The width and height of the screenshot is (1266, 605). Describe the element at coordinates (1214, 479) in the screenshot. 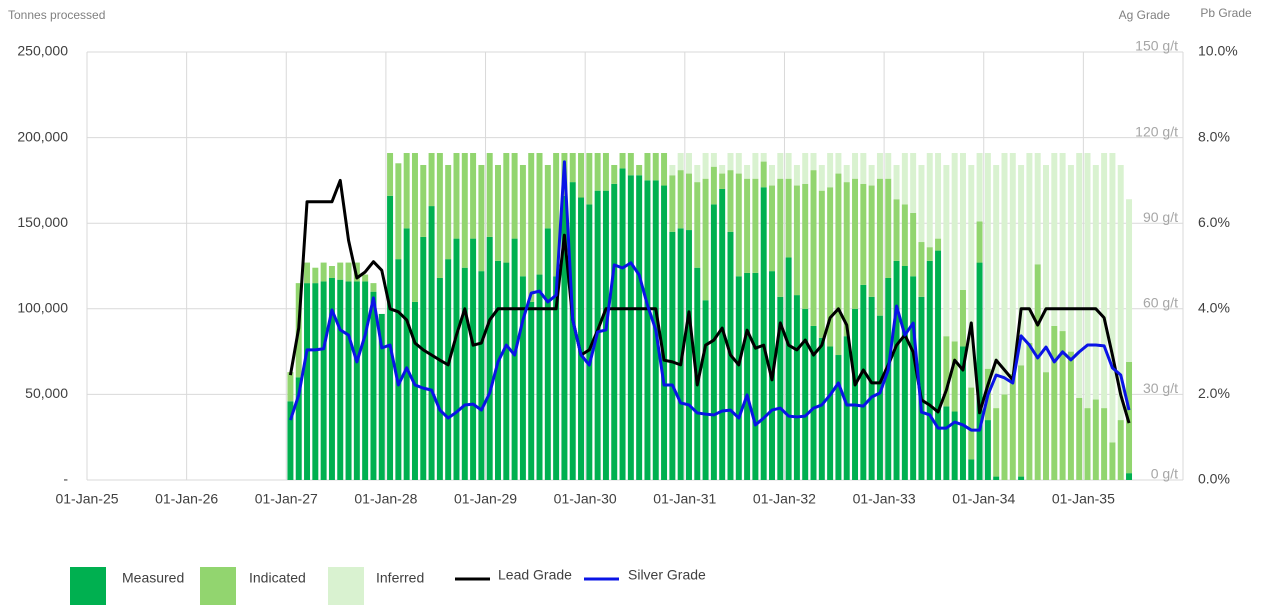

I see `y3-tick-label: 0.0%` at that location.